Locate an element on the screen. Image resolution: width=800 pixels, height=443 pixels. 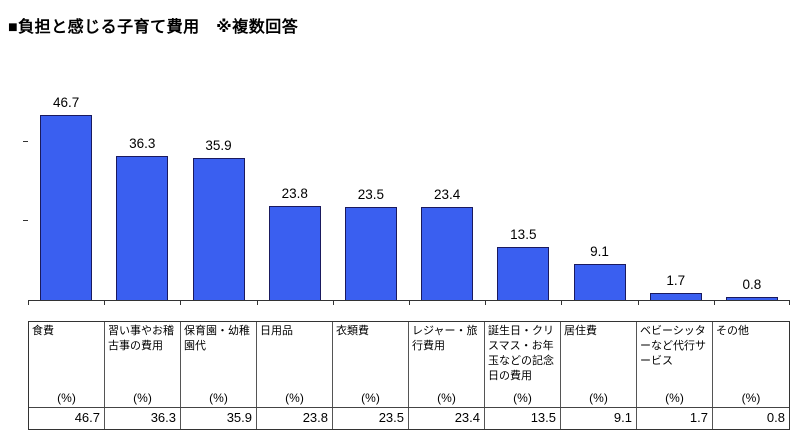
bar-group: 0.8 is located at coordinates (752, 198).